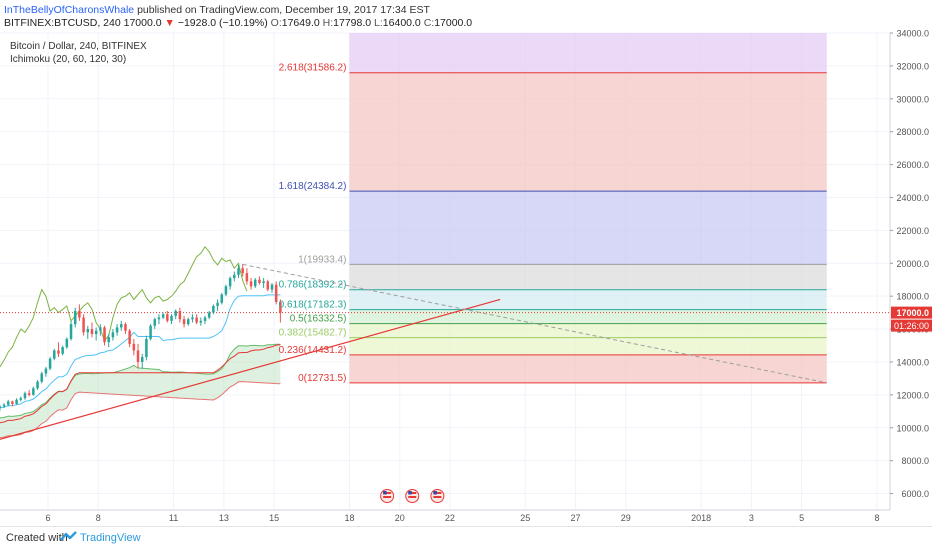 This screenshot has height=551, width=932. What do you see at coordinates (912, 132) in the screenshot?
I see `price-tick-label: 28000.0` at bounding box center [912, 132].